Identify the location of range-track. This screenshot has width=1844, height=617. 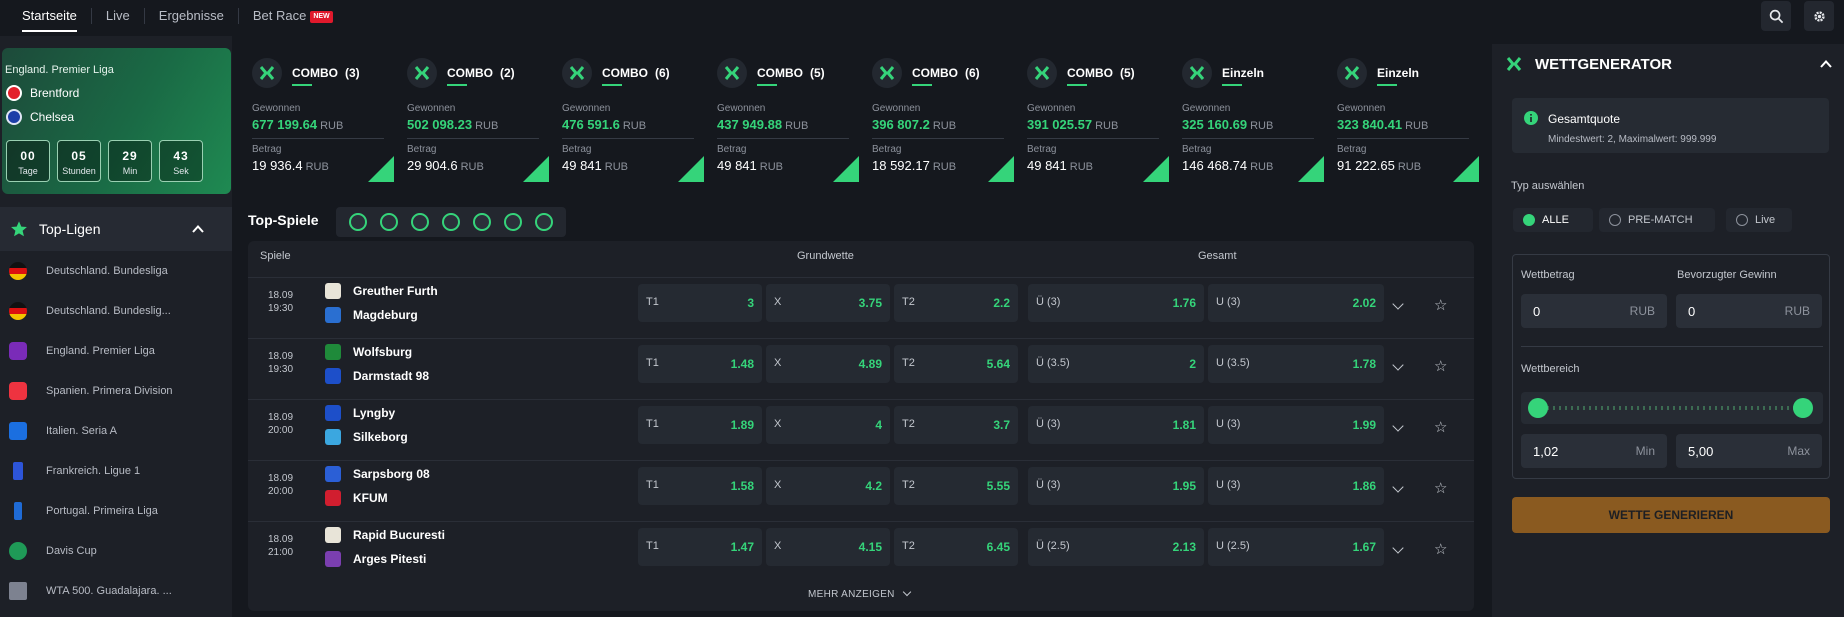
(1672, 408).